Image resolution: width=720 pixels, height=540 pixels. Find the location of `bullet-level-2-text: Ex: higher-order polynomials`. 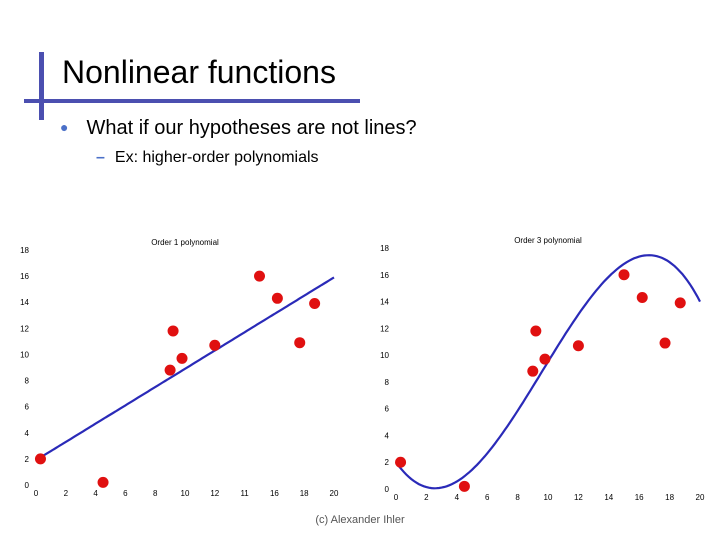

bullet-level-2-text: Ex: higher-order polynomials is located at coordinates (216, 157).